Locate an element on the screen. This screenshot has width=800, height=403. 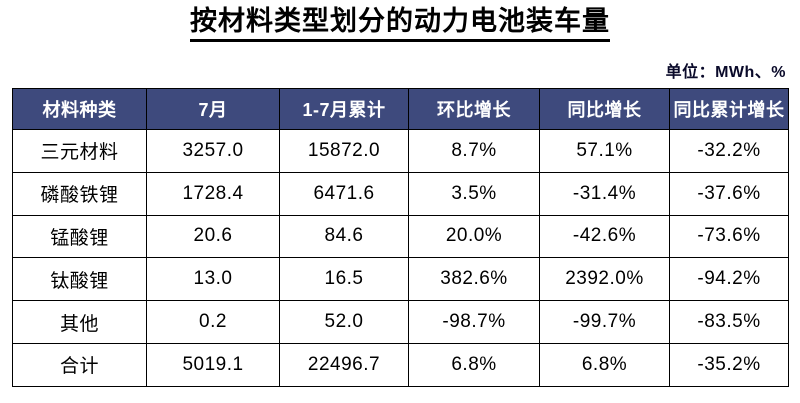
unit-label: 单位：MWh、% is located at coordinates (725, 72).